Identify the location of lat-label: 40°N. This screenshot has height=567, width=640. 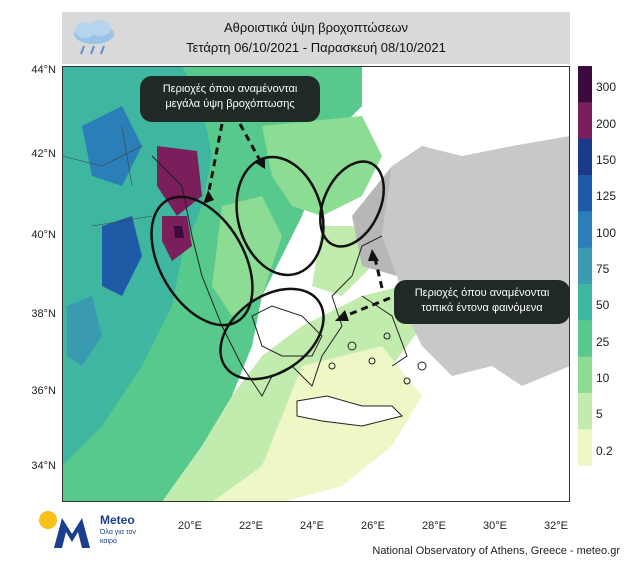
(43, 235).